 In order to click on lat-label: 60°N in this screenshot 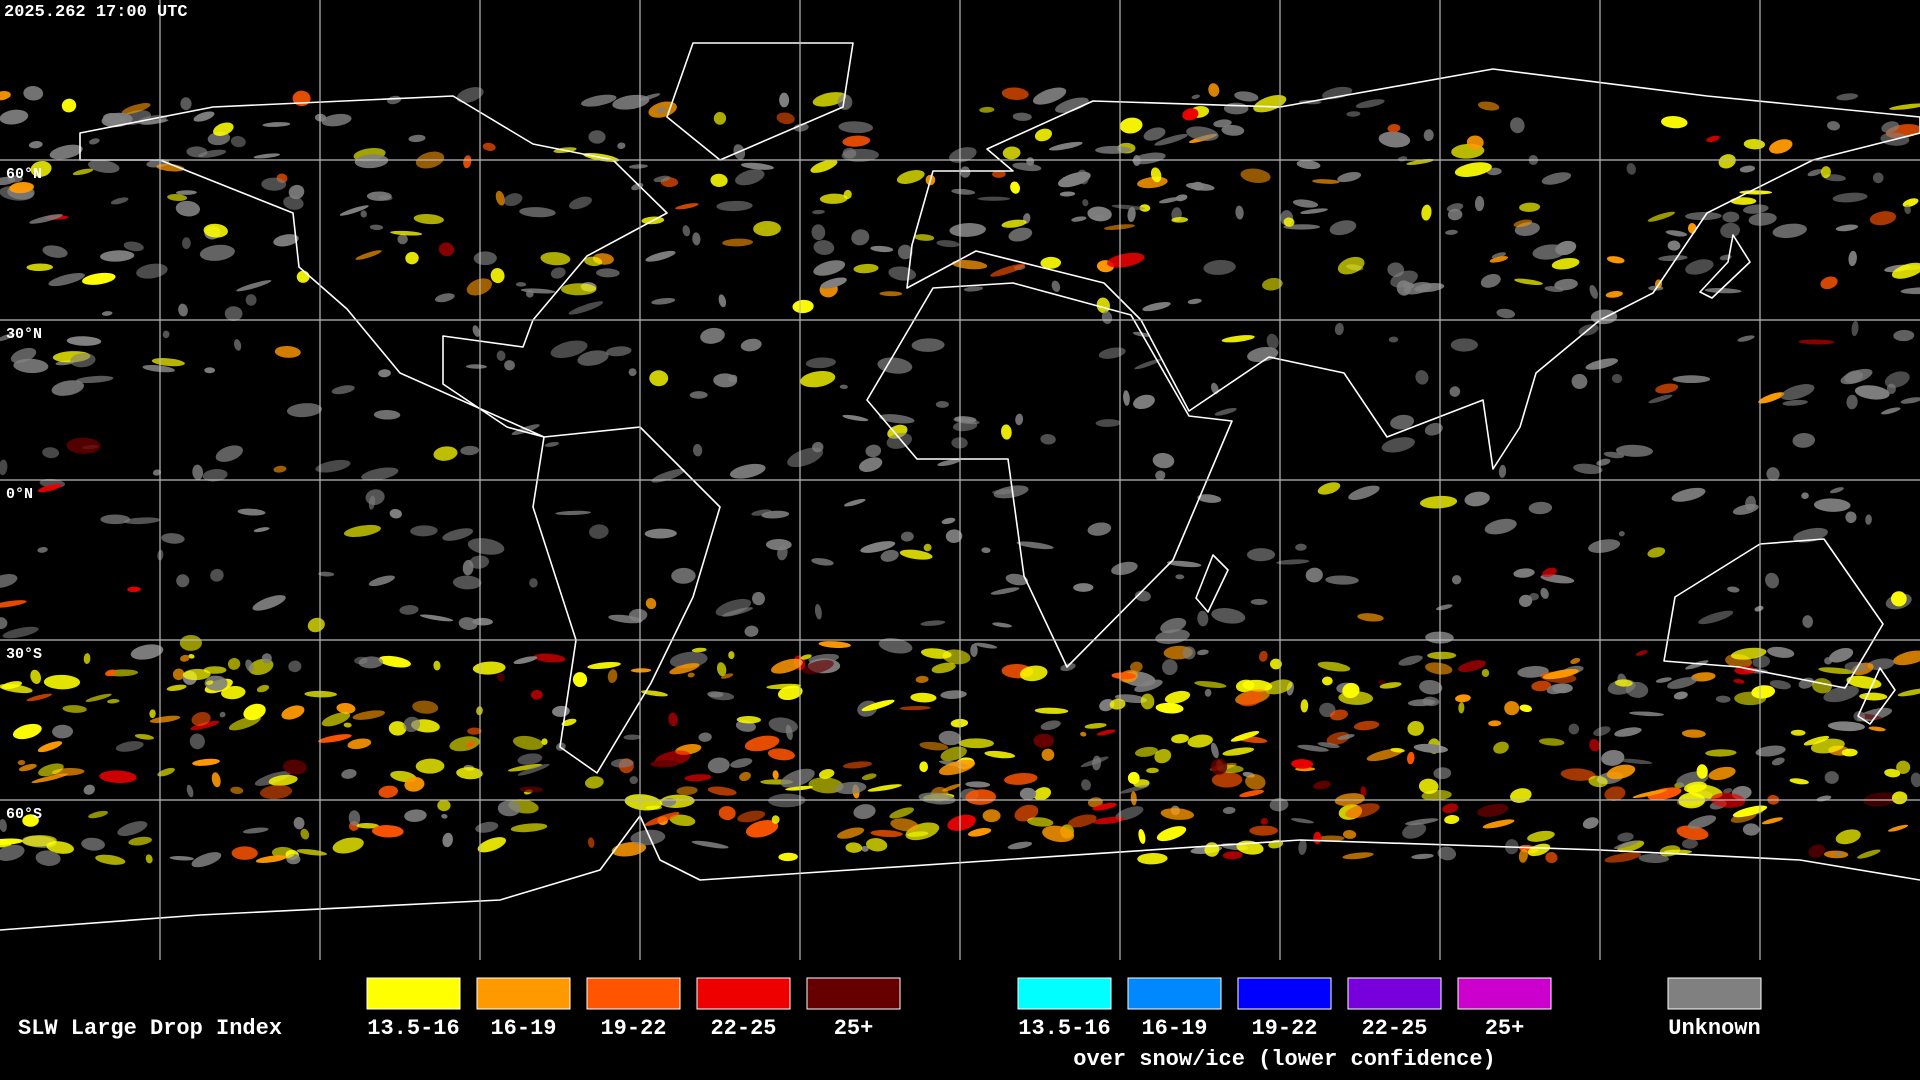, I will do `click(24, 174)`.